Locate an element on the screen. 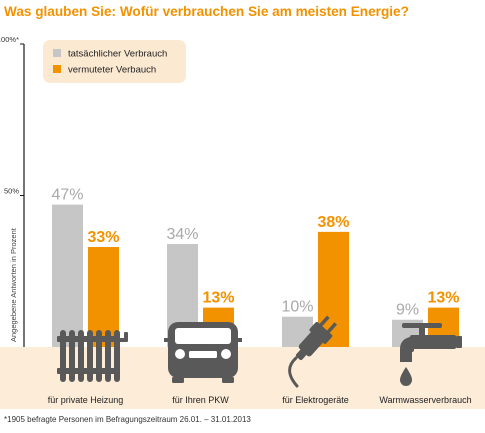 This screenshot has height=433, width=485. category-label: für Ihren PKW is located at coordinates (200, 400).